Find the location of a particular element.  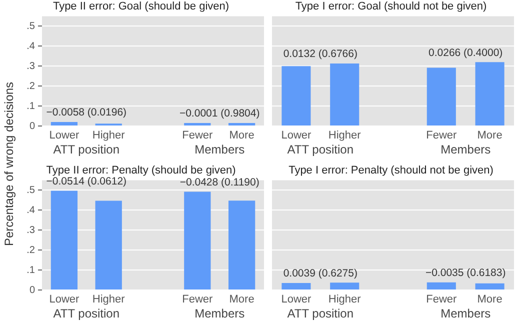

annotation: 0.0039 (0.6275) is located at coordinates (320, 273).